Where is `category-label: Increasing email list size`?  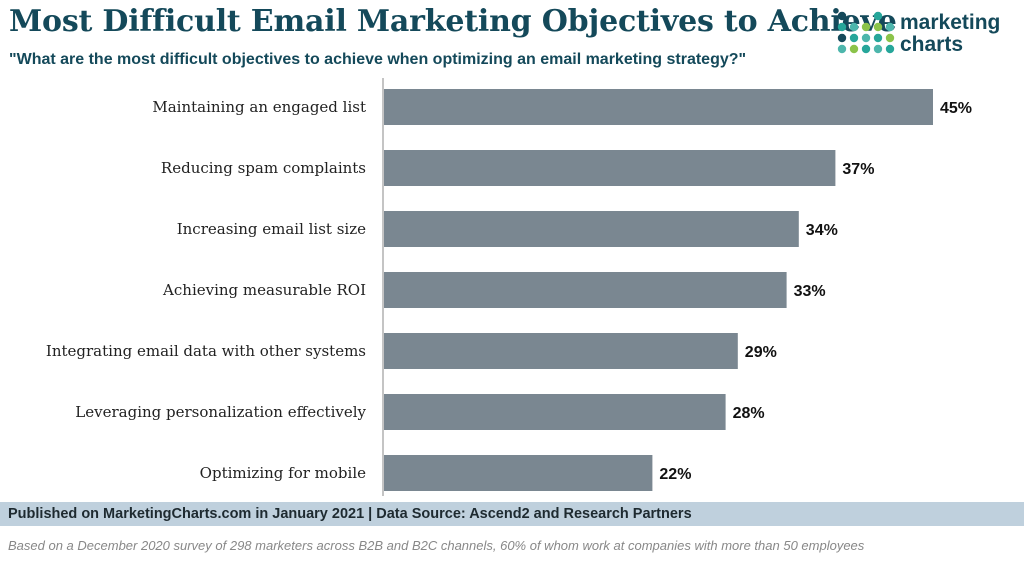 category-label: Increasing email list size is located at coordinates (271, 229).